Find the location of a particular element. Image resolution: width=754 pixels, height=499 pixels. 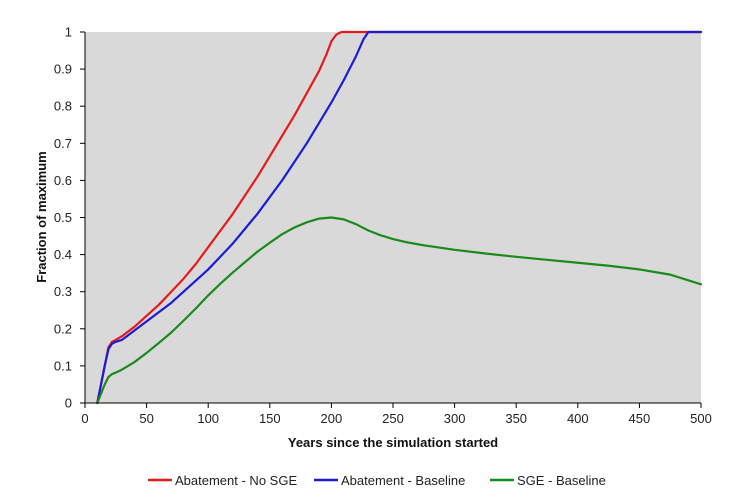

x-tick-label: 200 is located at coordinates (332, 418).